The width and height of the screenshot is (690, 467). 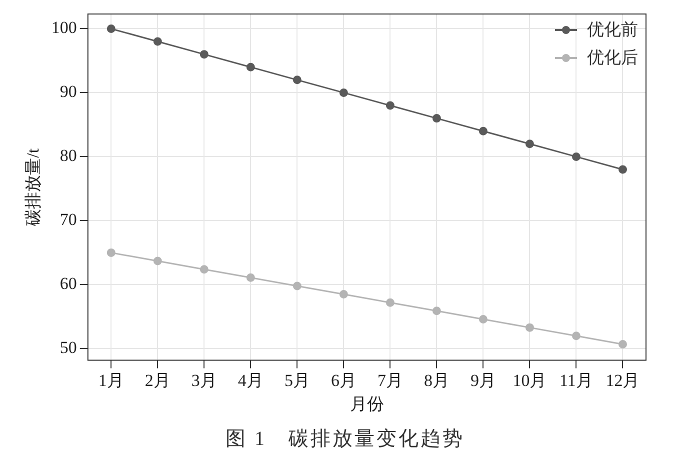 I want to click on x-tick-label: 4月, so click(x=251, y=380).